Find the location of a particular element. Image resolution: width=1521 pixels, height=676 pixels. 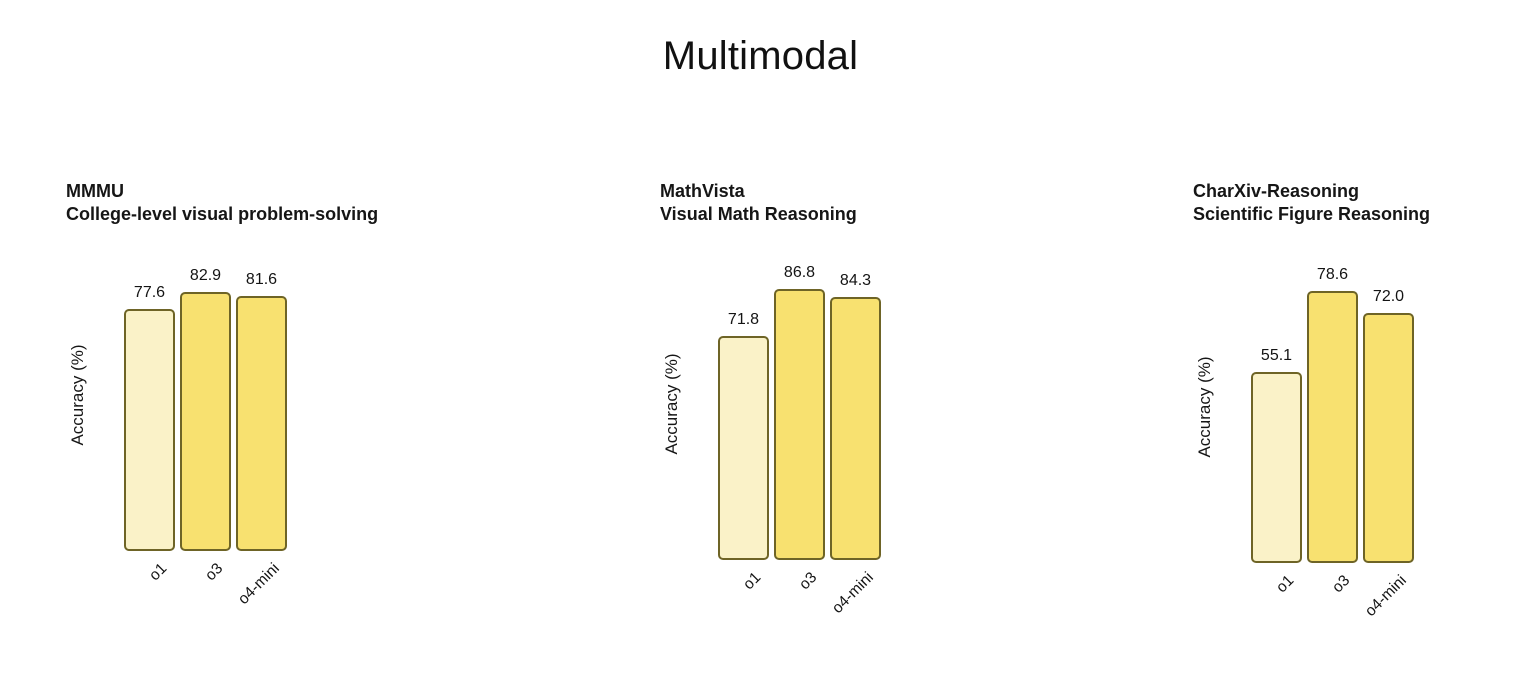

chart-benchmark-description: Visual Math Reasoning is located at coordinates (758, 214).